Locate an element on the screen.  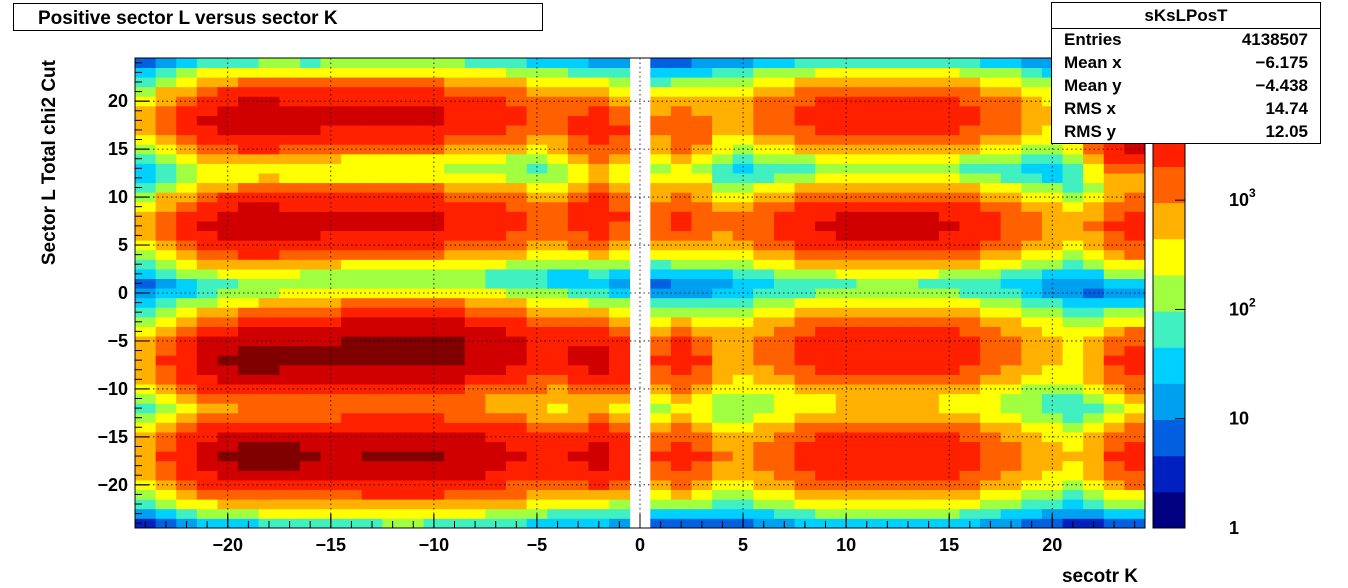
palette-swatch is located at coordinates (1169, 438).